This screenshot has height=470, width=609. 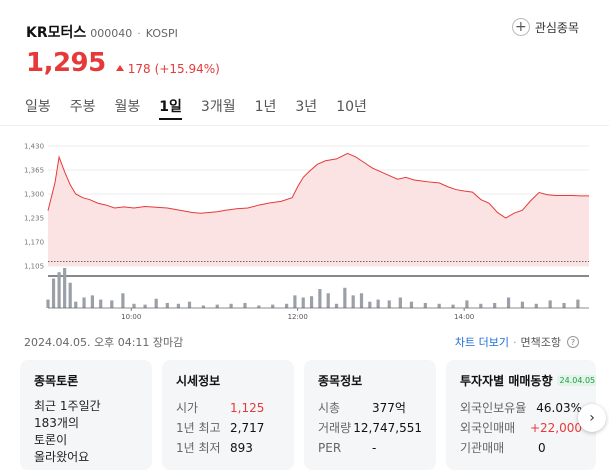 I want to click on tab-7: 10년, so click(x=351, y=107).